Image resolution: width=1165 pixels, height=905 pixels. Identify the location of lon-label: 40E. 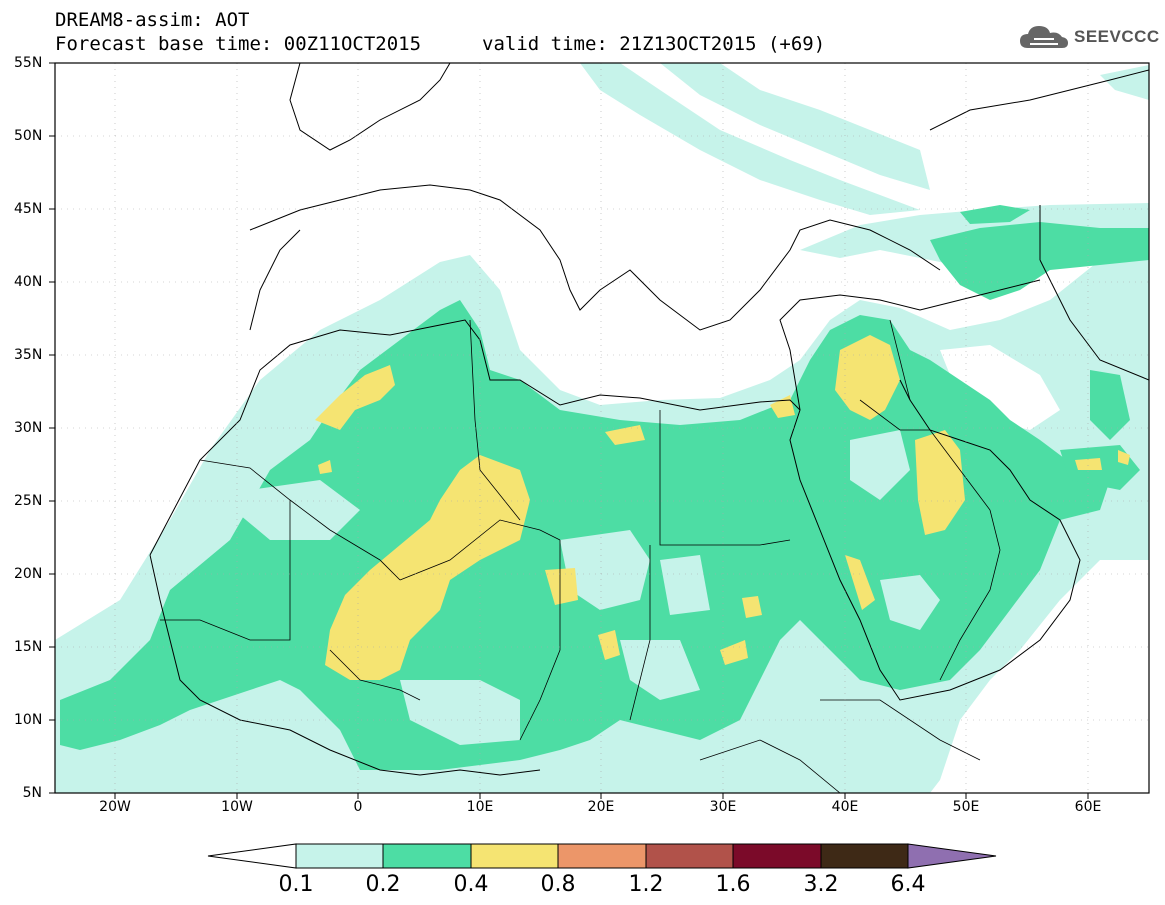
(845, 807).